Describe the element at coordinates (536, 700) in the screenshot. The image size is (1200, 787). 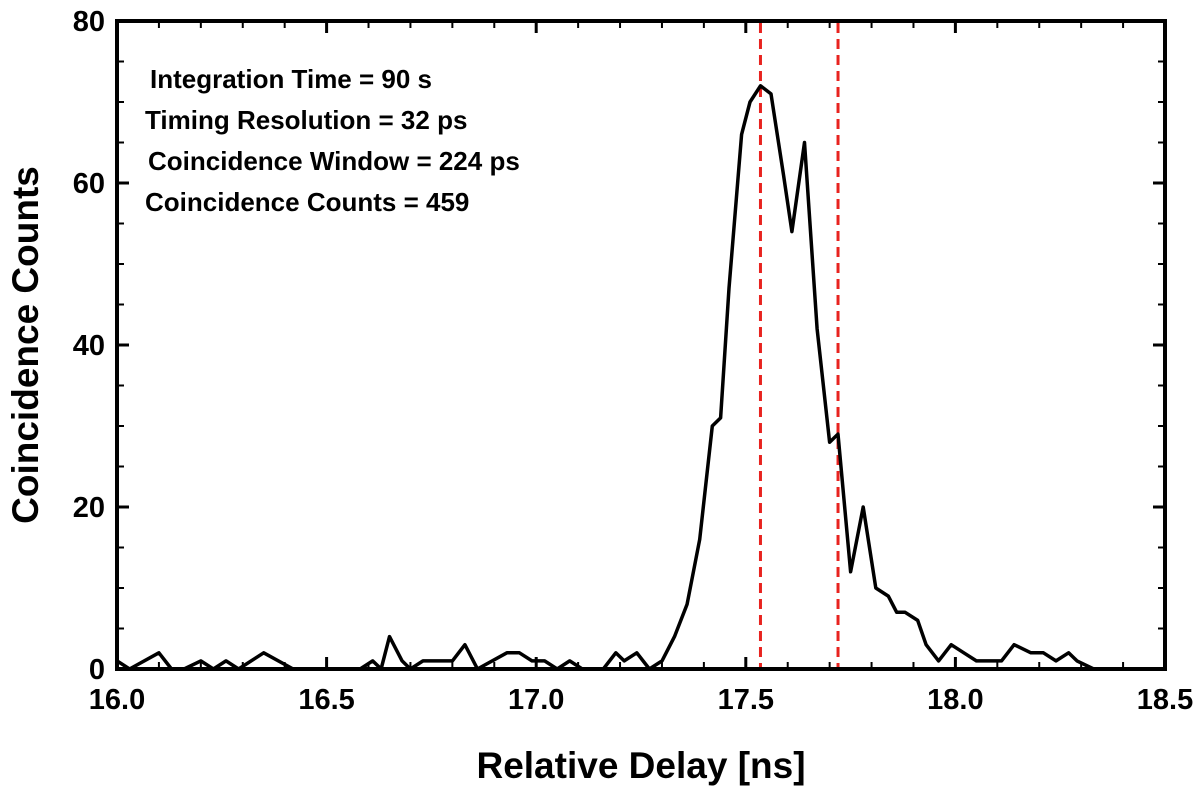
I see `x-tick-label: 17.0` at that location.